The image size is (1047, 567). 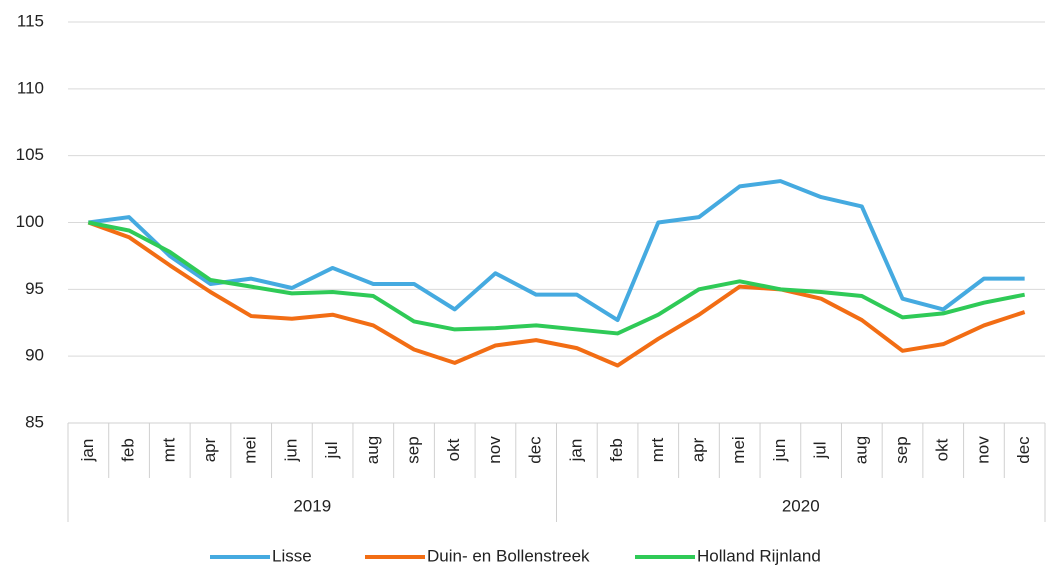 I want to click on y-tick-label: 90, so click(x=34, y=355).